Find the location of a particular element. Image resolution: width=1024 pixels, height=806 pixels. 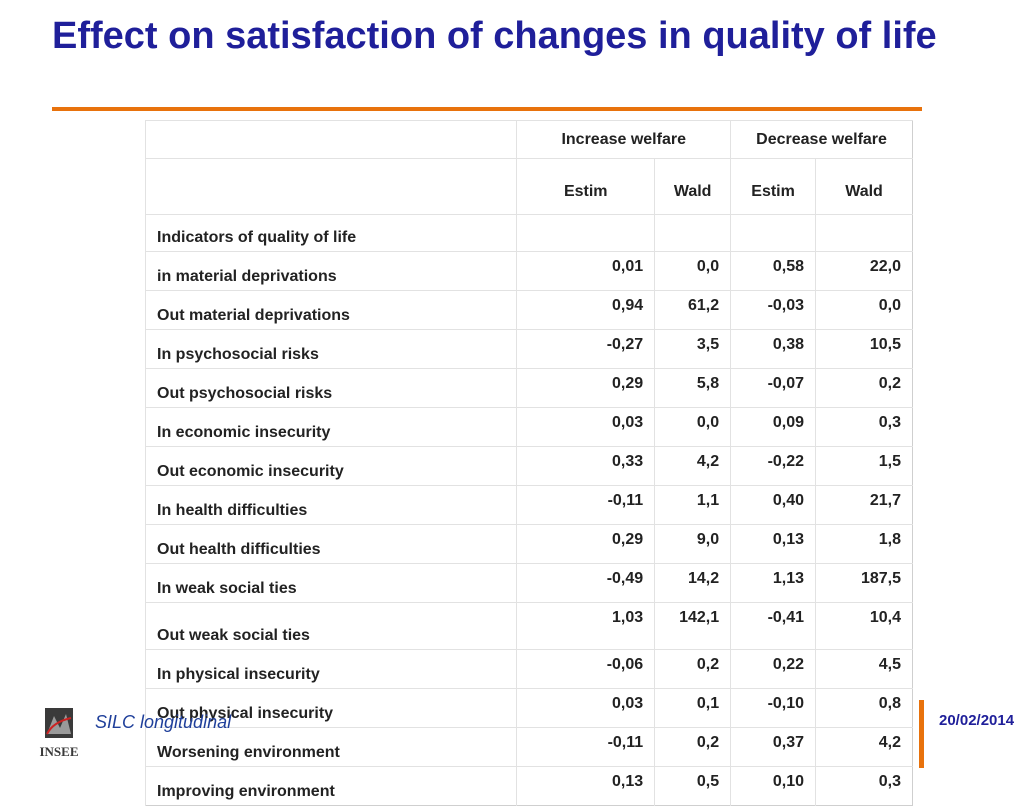

increase-wald-cell: 0,5 is located at coordinates (692, 786).